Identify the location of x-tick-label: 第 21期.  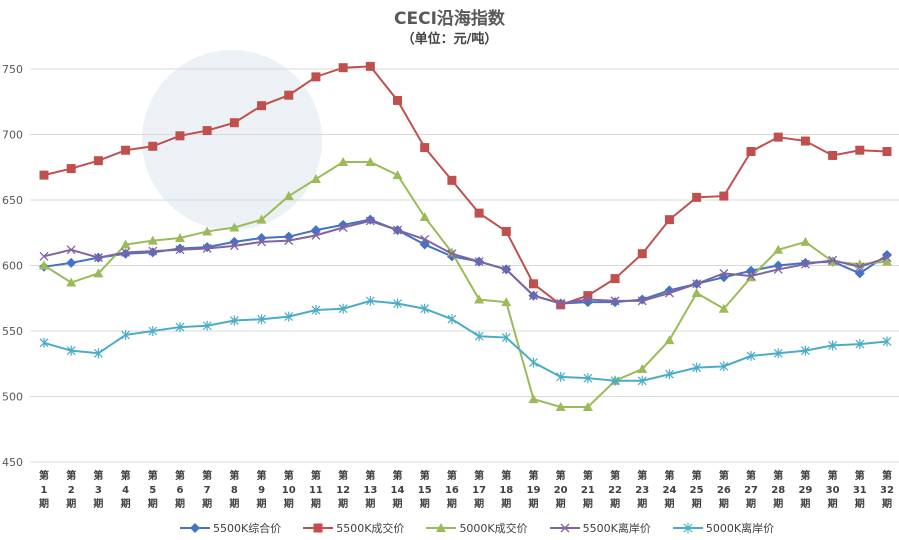
(588, 489).